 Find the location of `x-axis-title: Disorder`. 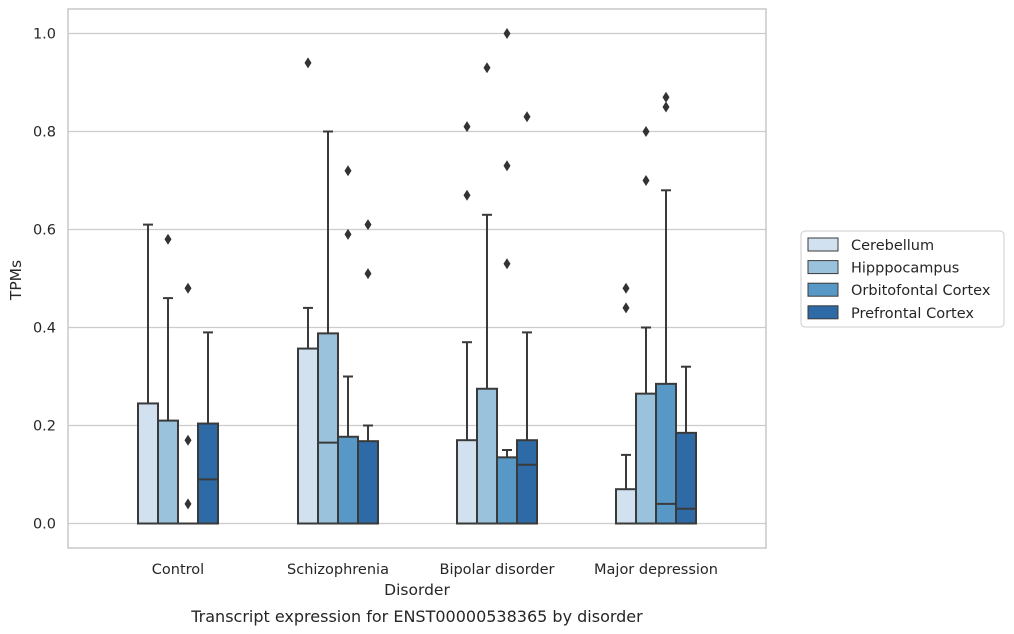

x-axis-title: Disorder is located at coordinates (417, 590).